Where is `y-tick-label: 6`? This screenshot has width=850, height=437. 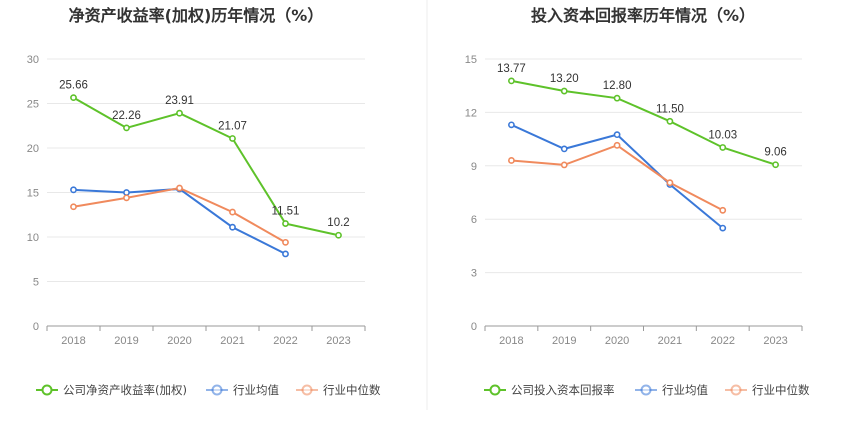 y-tick-label: 6 is located at coordinates (474, 220).